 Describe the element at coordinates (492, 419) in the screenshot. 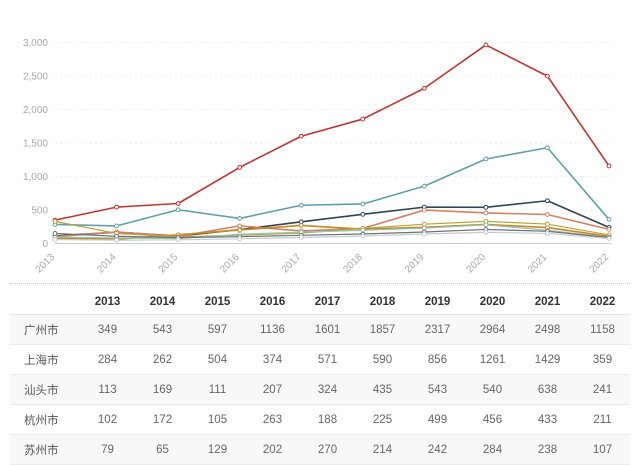

I see `table-cell-value: 456` at that location.